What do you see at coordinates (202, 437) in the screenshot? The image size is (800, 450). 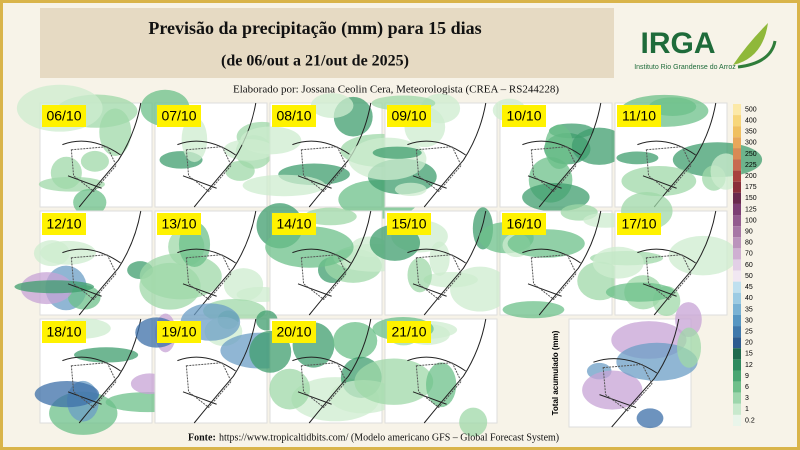 I see `footer-label: Fonte:` at bounding box center [202, 437].